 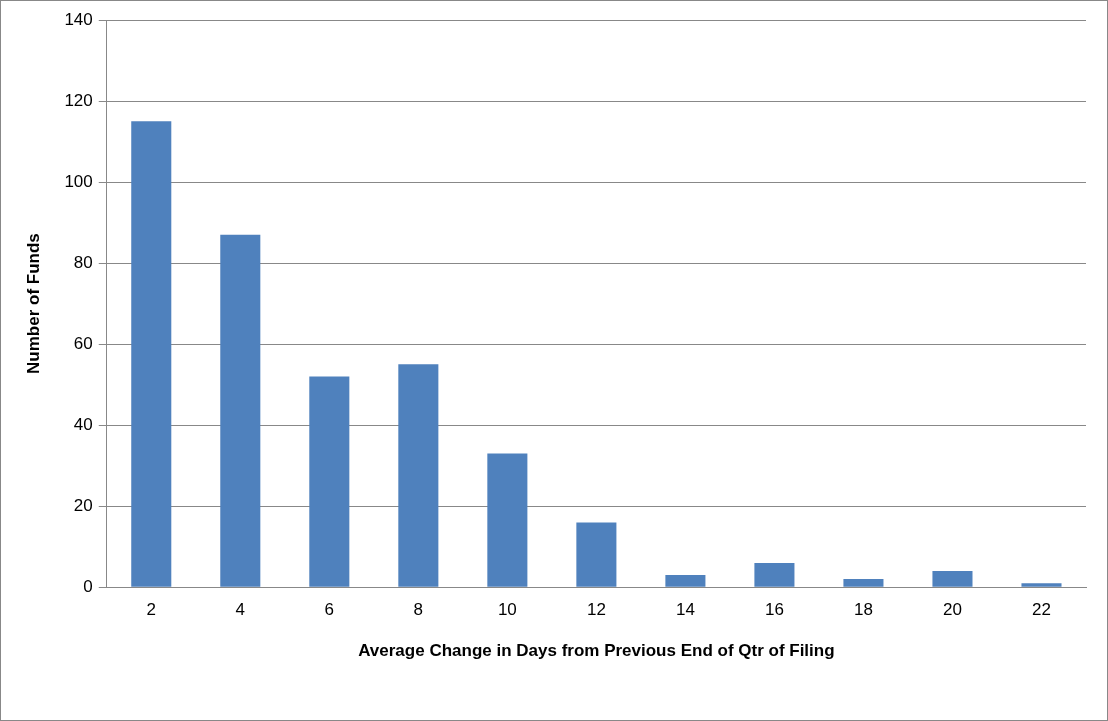 I want to click on y-tick-label: 60, so click(x=83, y=343).